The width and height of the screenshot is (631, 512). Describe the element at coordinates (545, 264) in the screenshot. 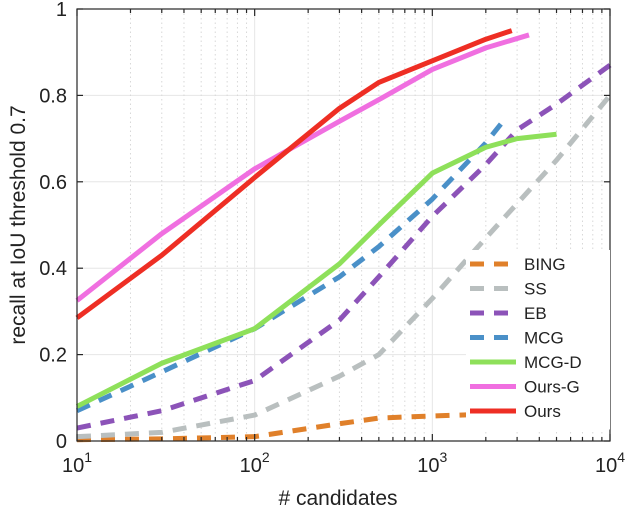

I see `legend-label: BING` at that location.